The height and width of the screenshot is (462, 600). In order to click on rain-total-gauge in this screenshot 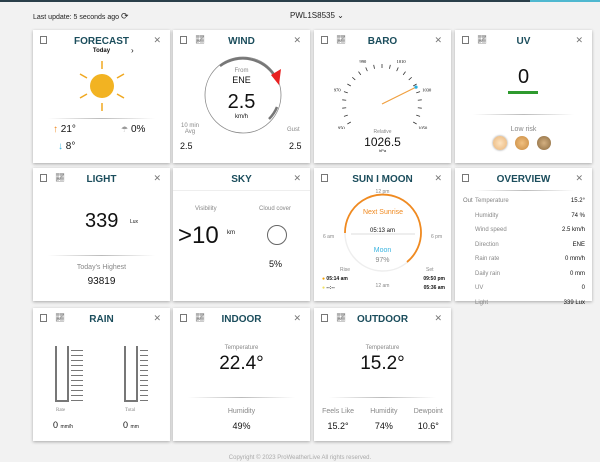, I will do `click(131, 374)`.